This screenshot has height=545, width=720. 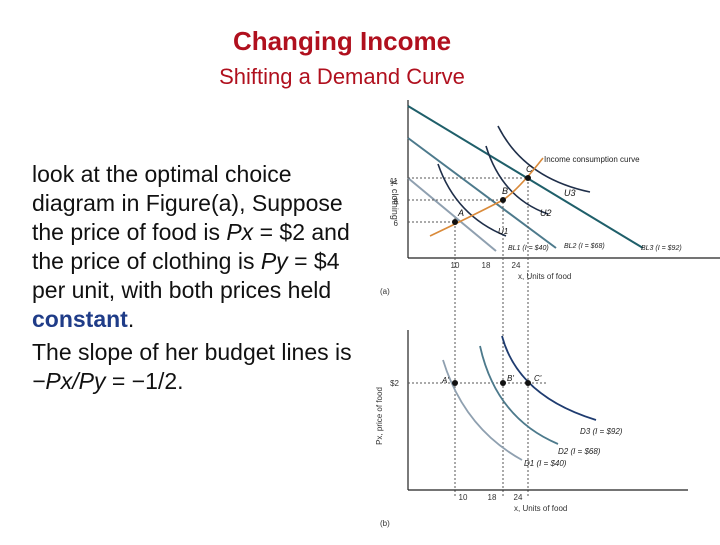 What do you see at coordinates (592, 159) in the screenshot?
I see `a-icc-label: Income consumption curve` at bounding box center [592, 159].